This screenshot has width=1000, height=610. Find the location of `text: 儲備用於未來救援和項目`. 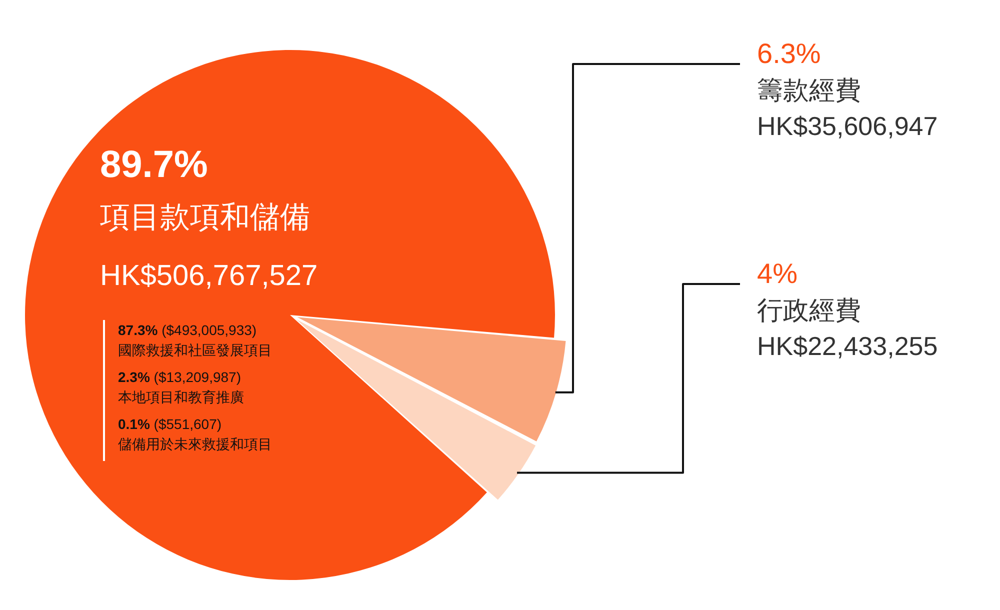

text: 儲備用於未來救援和項目 is located at coordinates (195, 444).